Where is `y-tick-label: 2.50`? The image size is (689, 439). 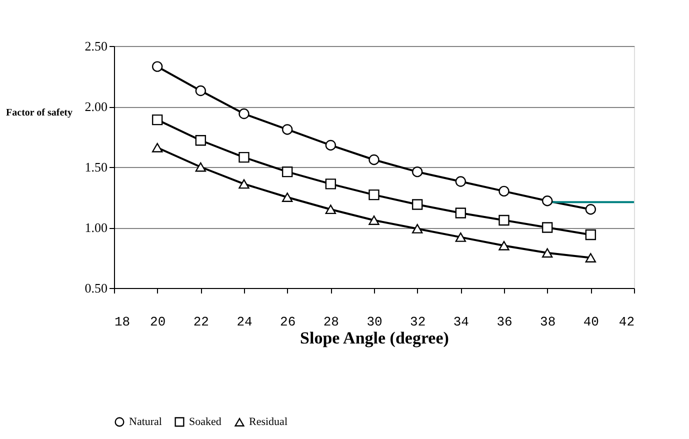
y-tick-label: 2.50 is located at coordinates (96, 46).